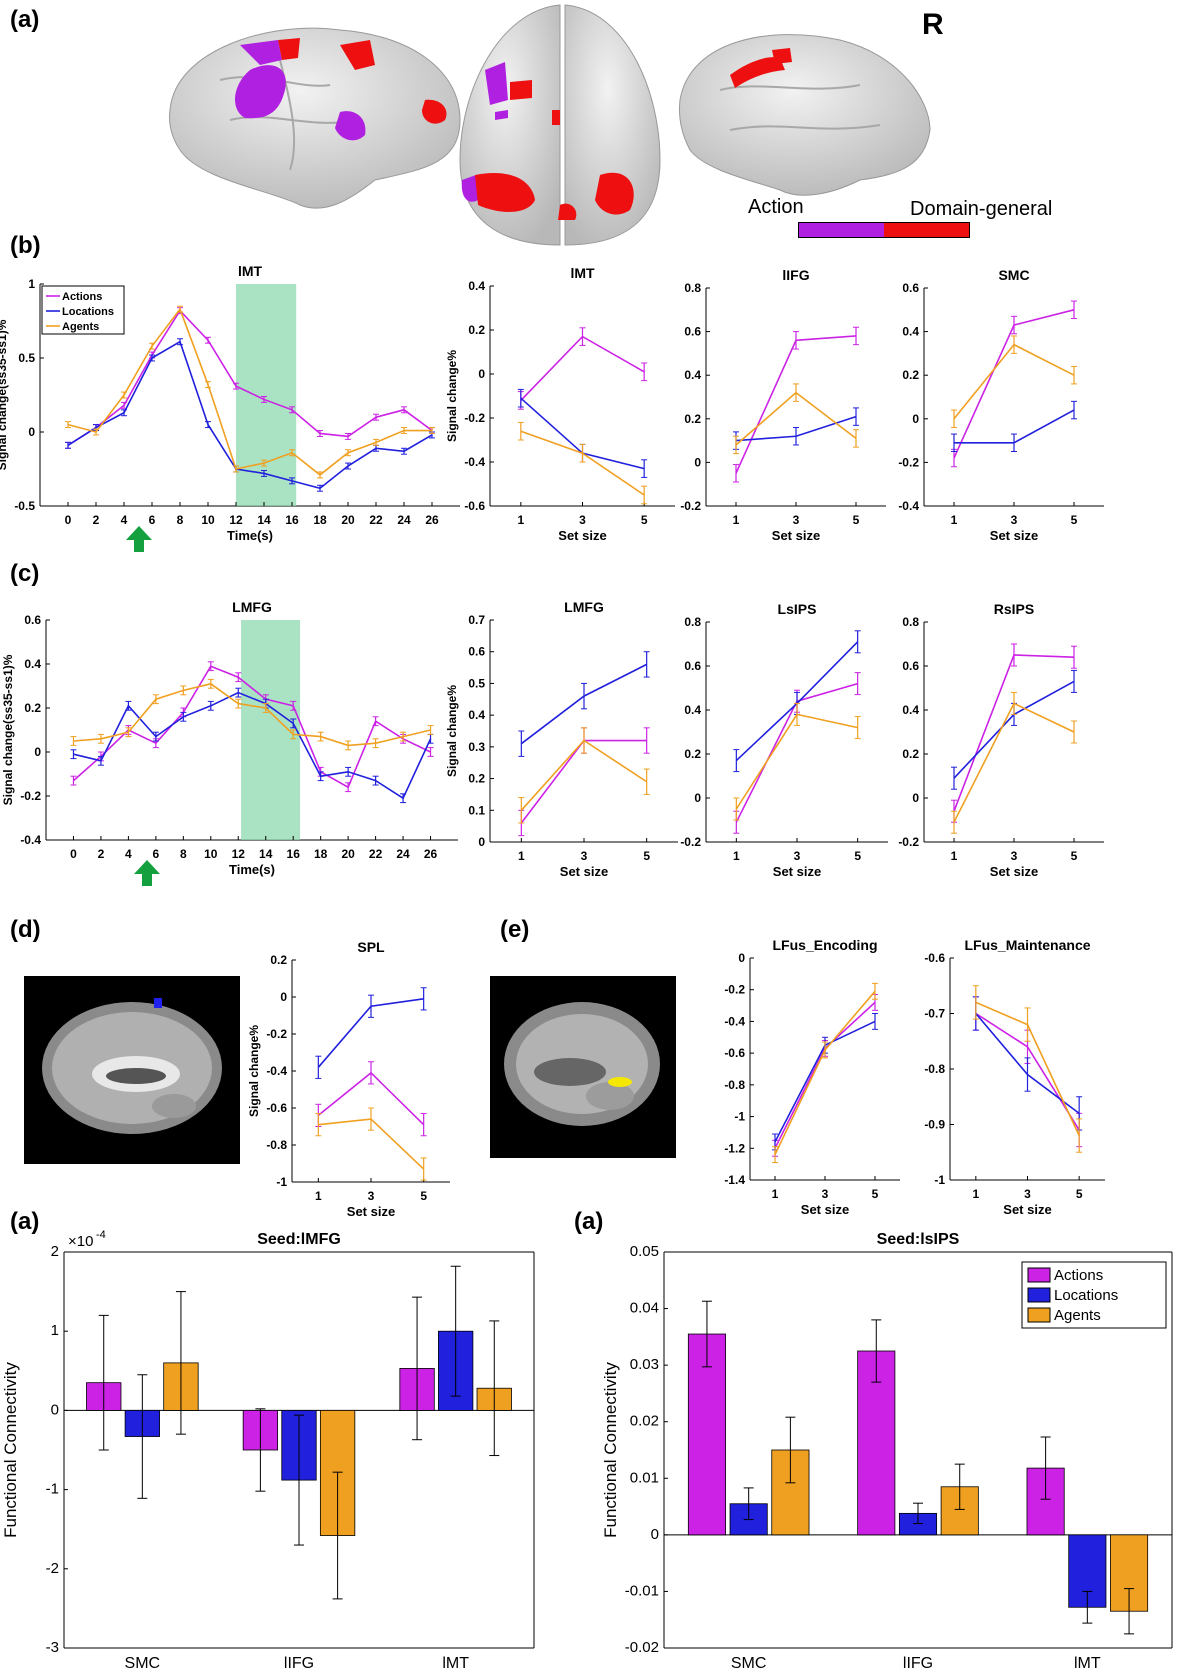 The image size is (1204, 1672). Describe the element at coordinates (348, 520) in the screenshot. I see `x-tick-label: 20` at that location.